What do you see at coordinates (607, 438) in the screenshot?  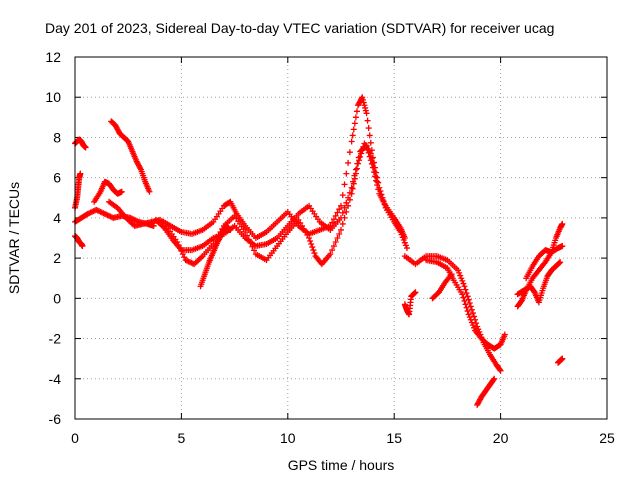 I see `x-tick-label: 25` at bounding box center [607, 438].